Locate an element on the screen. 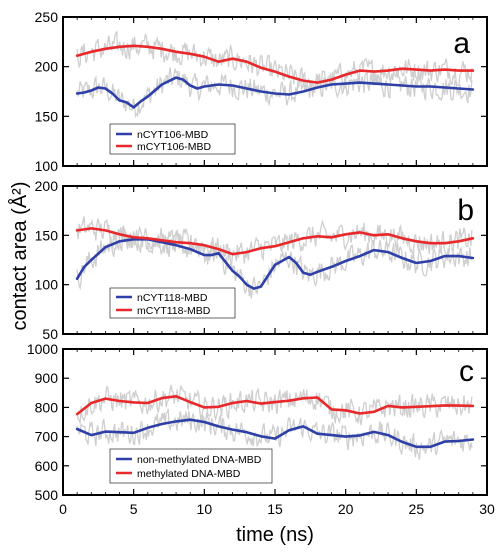  x-tick-label: 30 is located at coordinates (487, 509).